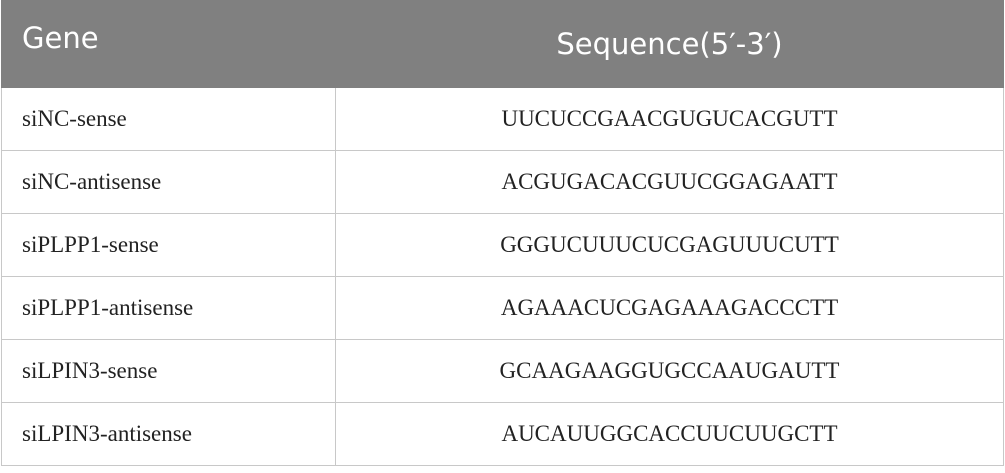 The width and height of the screenshot is (1005, 473). Describe the element at coordinates (669, 245) in the screenshot. I see `sequence-cell: GGGUCUUUCUCGAGUUUCUTT` at that location.